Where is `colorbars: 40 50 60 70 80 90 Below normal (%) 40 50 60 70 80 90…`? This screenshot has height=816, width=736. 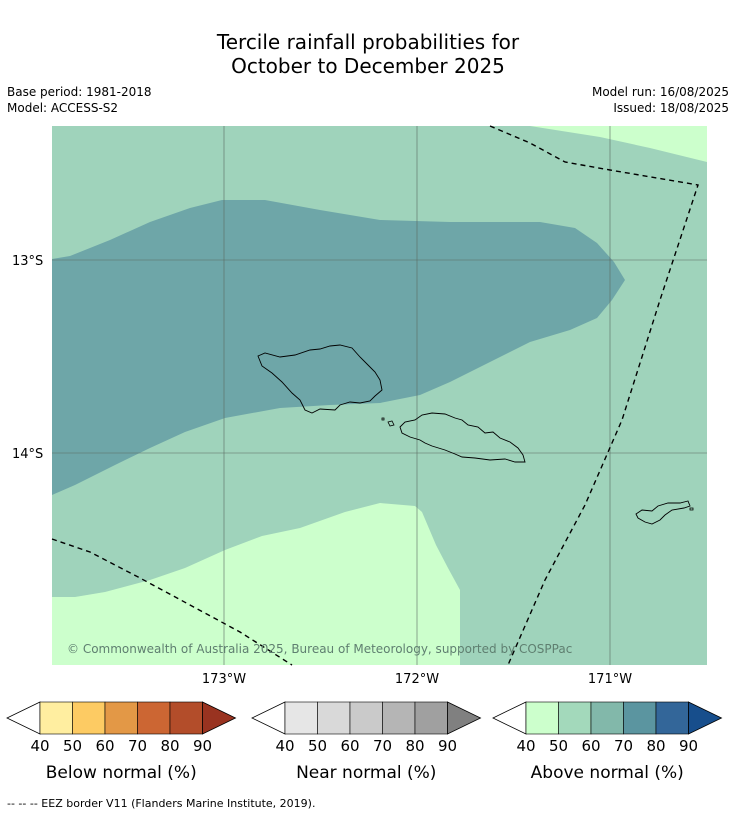 colorbars: 40 50 60 70 80 90 Below normal (%) 40 50 60 70 80 90… is located at coordinates (364, 742).